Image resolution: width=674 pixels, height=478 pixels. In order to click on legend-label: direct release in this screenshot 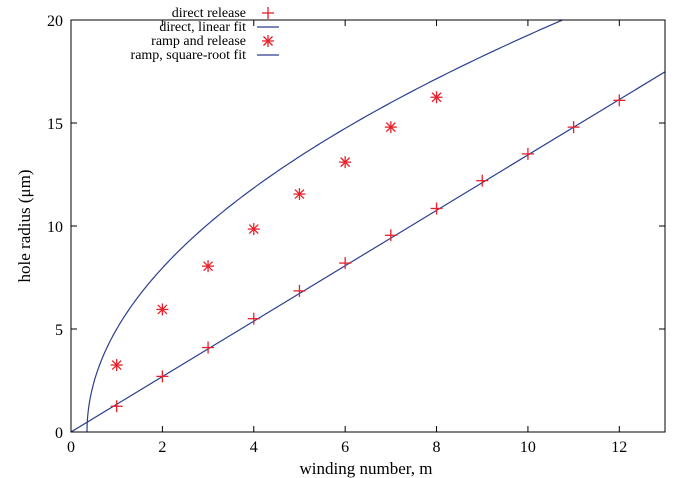, I will do `click(209, 13)`.